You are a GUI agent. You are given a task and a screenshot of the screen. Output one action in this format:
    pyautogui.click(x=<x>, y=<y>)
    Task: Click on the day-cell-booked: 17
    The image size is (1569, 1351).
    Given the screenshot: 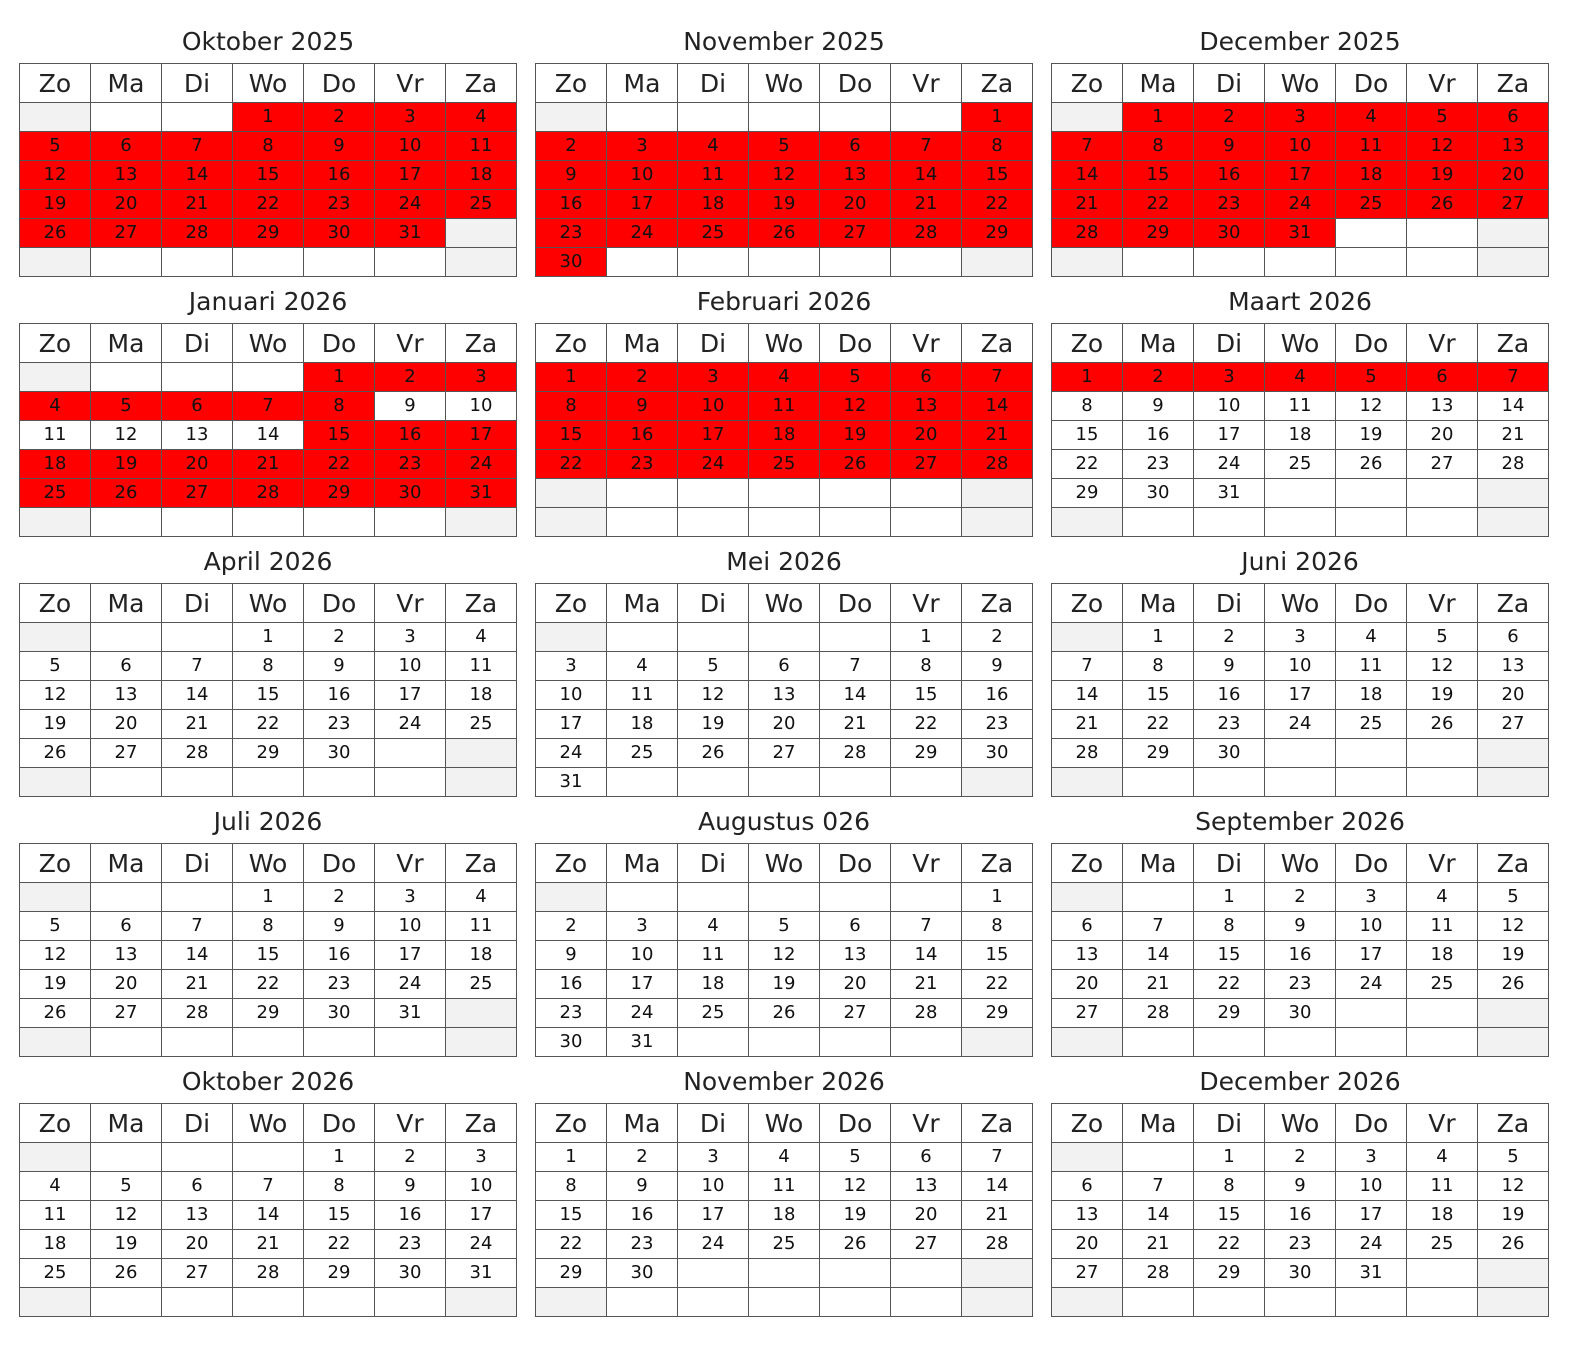 What is the action you would take?
    pyautogui.click(x=642, y=204)
    